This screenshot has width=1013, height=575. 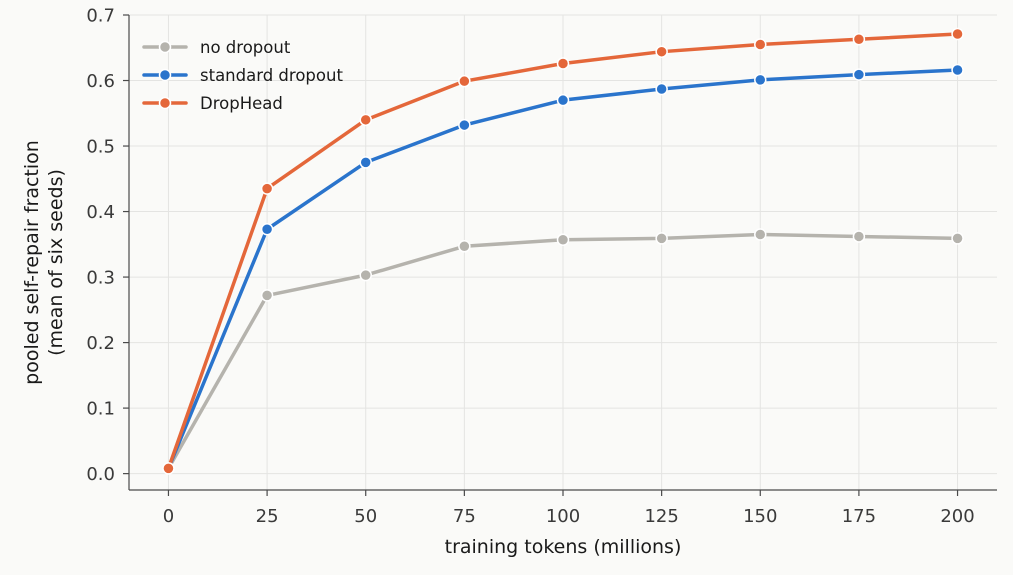 I want to click on legend-label: standard dropout, so click(x=271, y=75).